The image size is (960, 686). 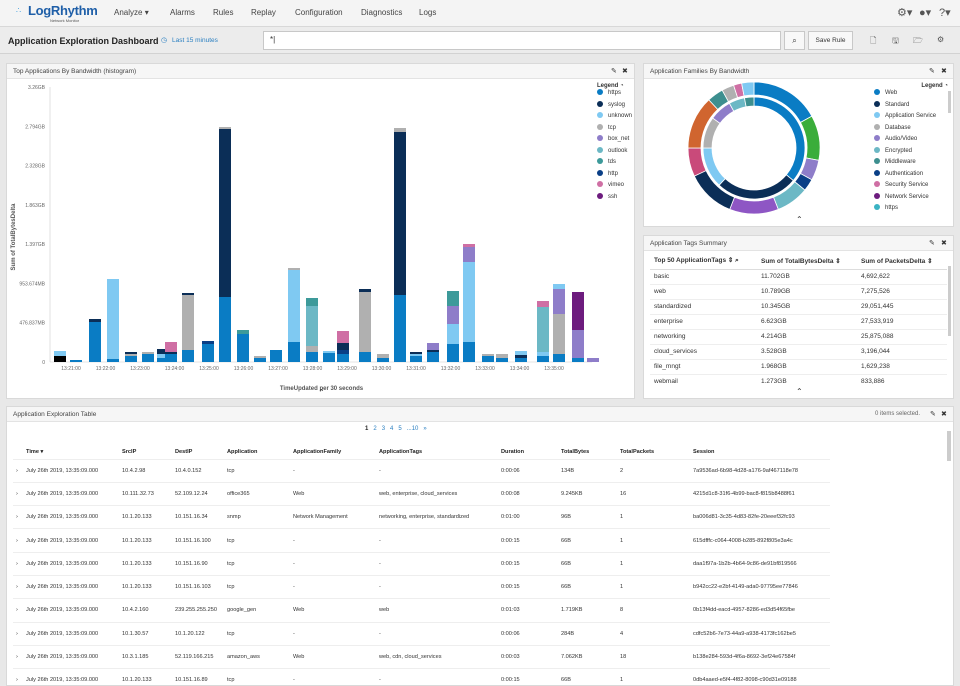 I want to click on families-legend-item: Security Service, so click(x=910, y=187).